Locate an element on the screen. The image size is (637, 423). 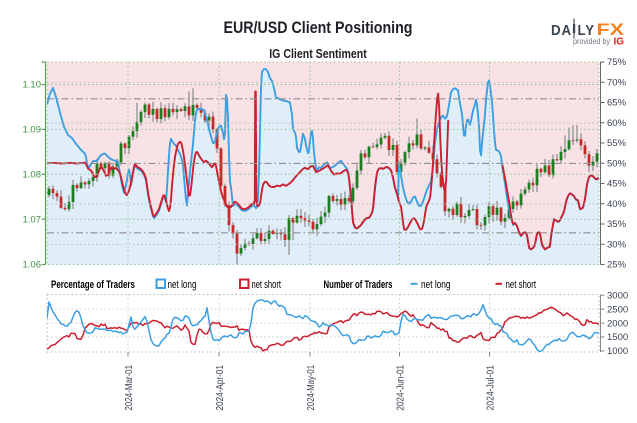
svg-text: 35% is located at coordinates (617, 224).